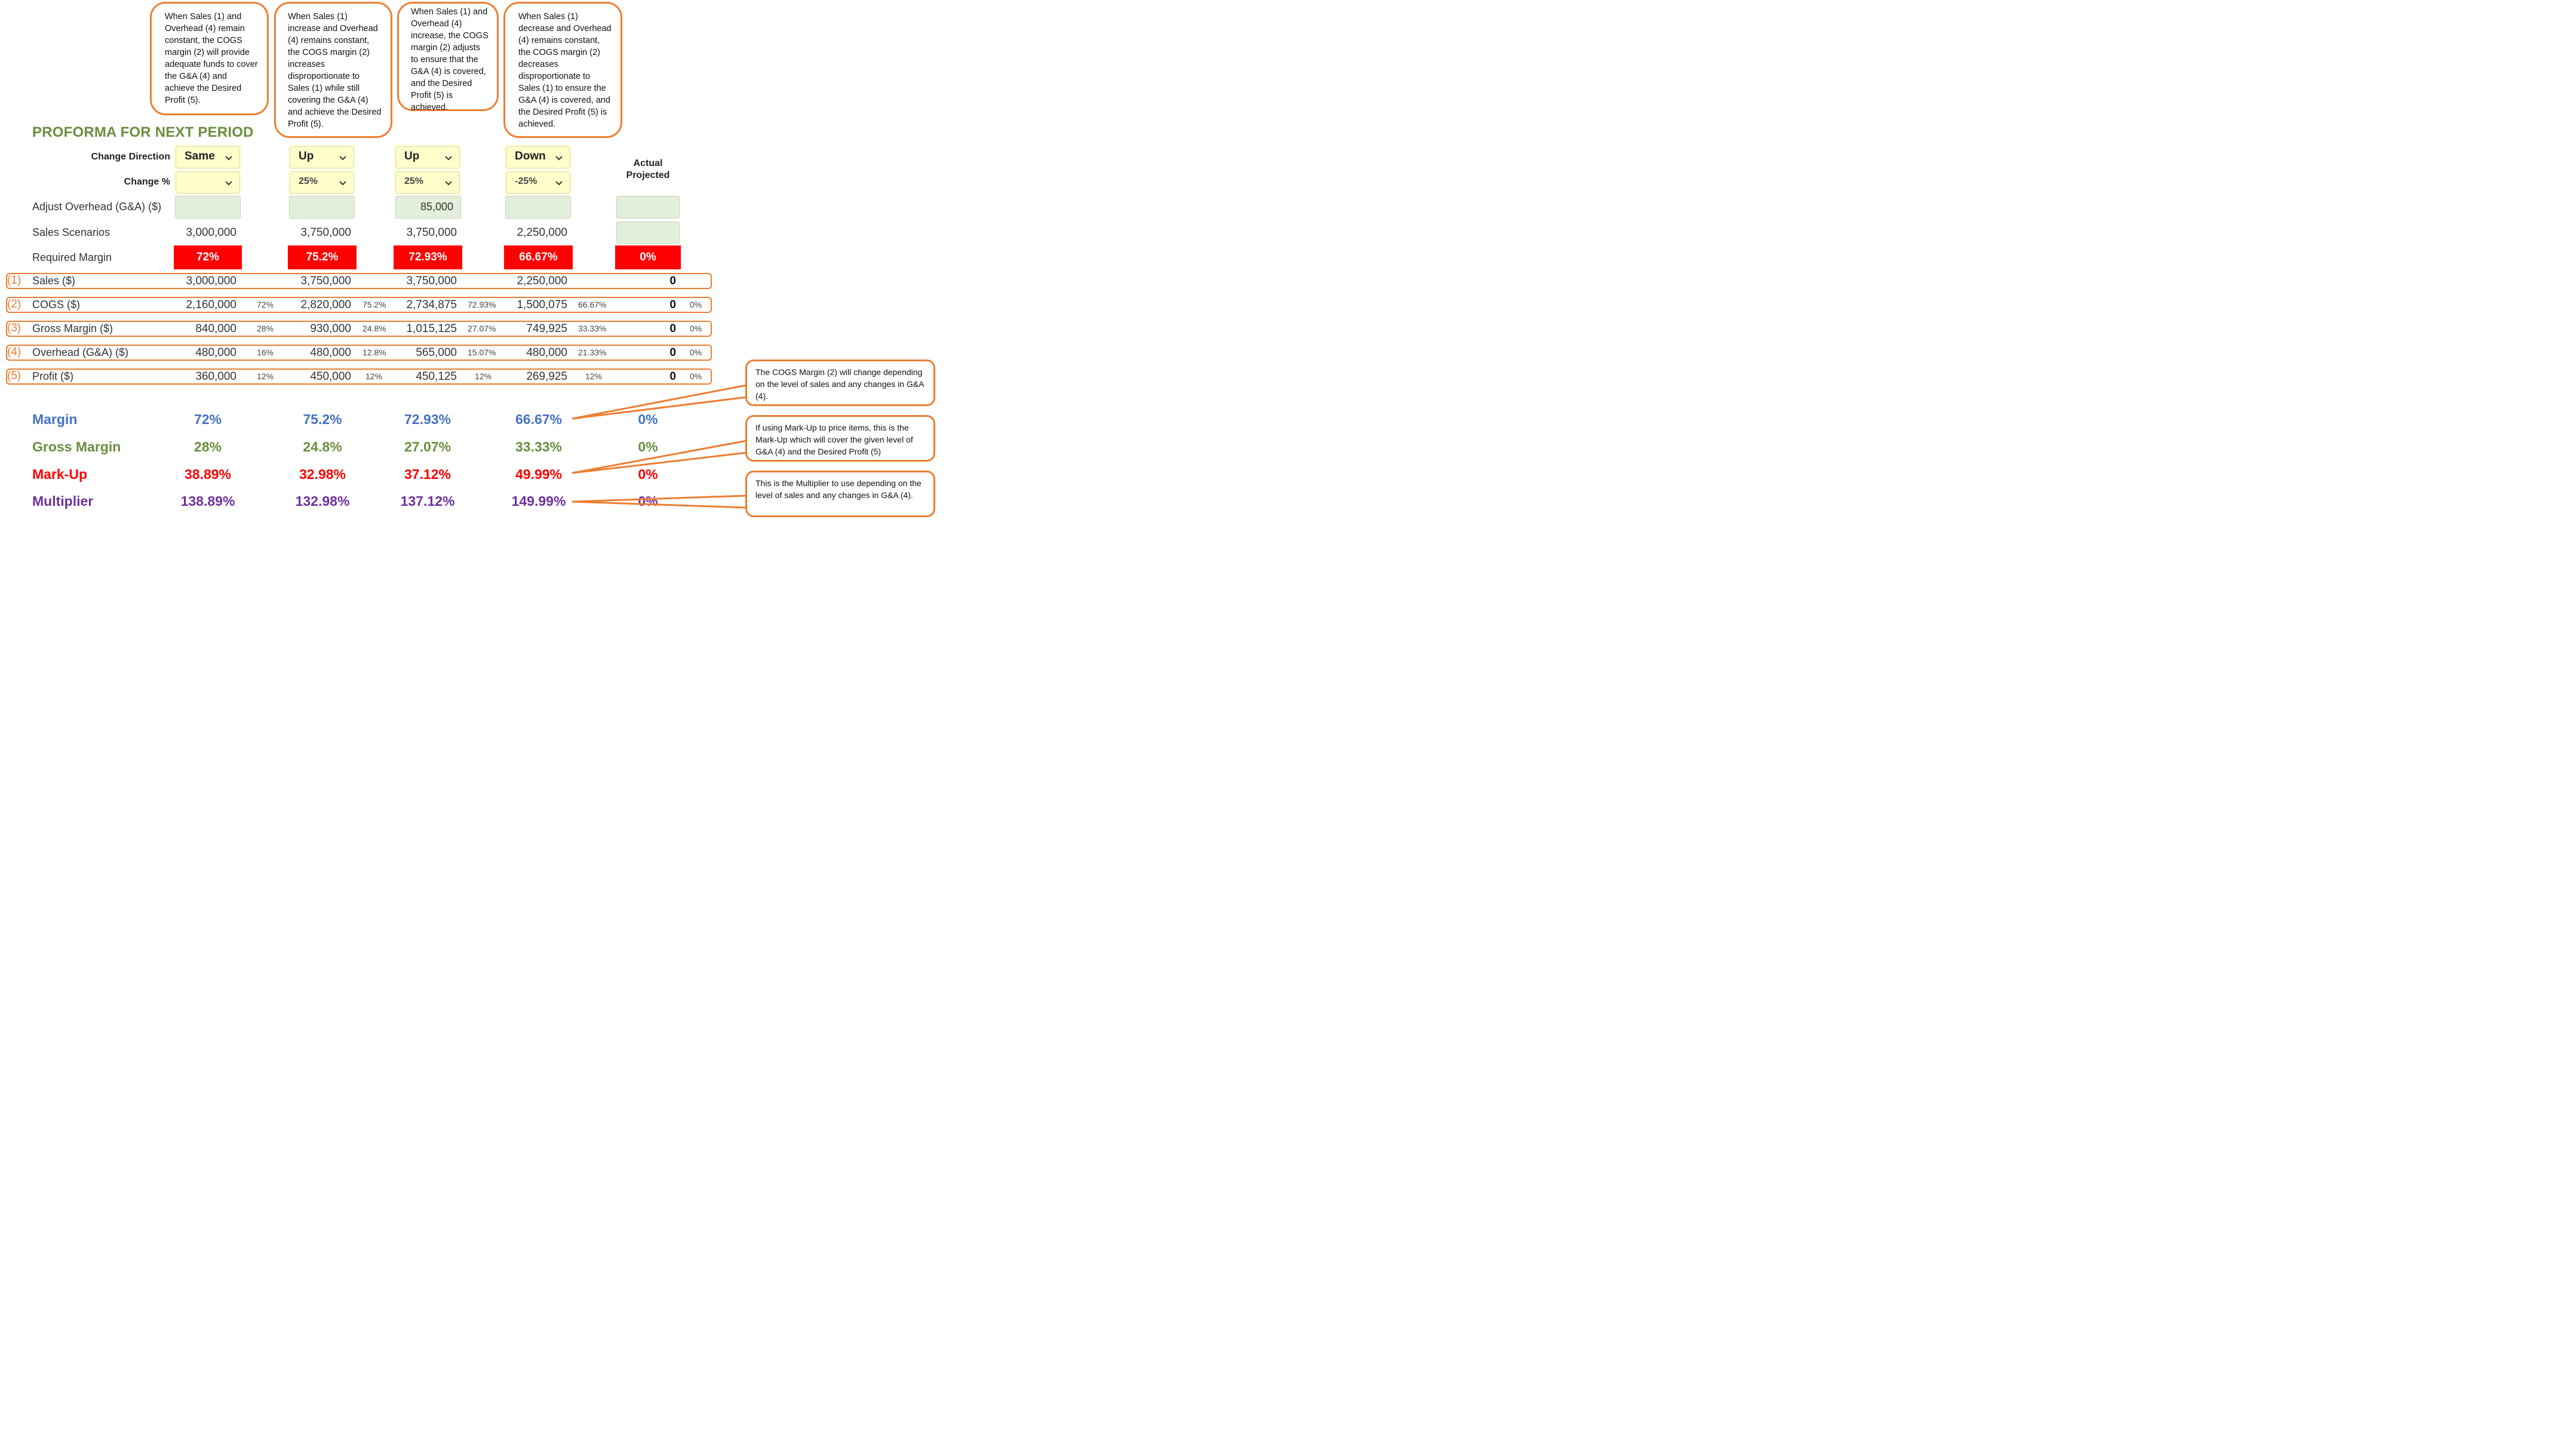  Describe the element at coordinates (325, 232) in the screenshot. I see `sales-scenario-2: 3,750,000` at that location.